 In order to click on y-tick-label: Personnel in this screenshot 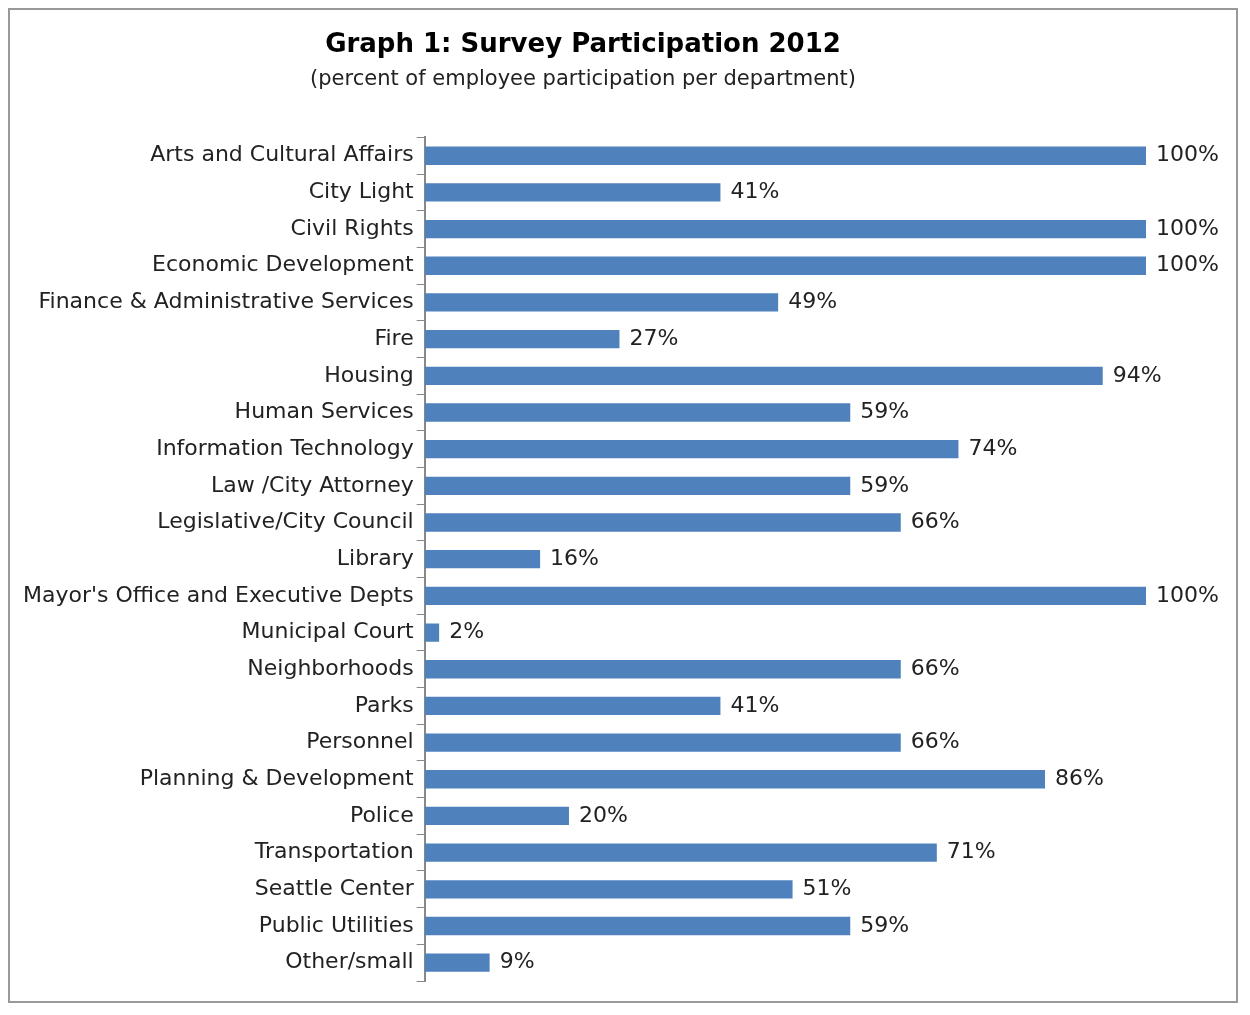, I will do `click(360, 741)`.